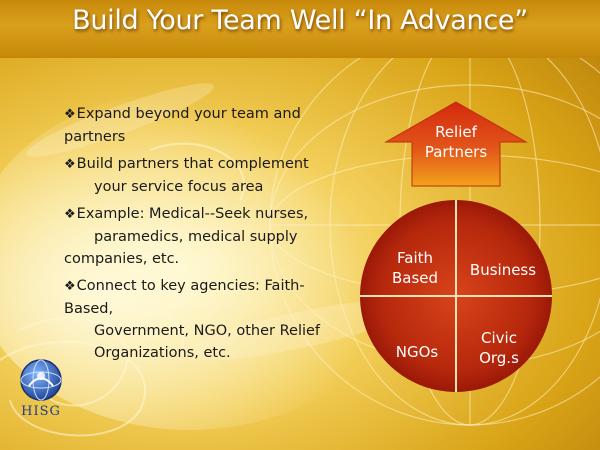 The width and height of the screenshot is (600, 450). I want to click on quadrant-ngos: NGOs, so click(417, 352).